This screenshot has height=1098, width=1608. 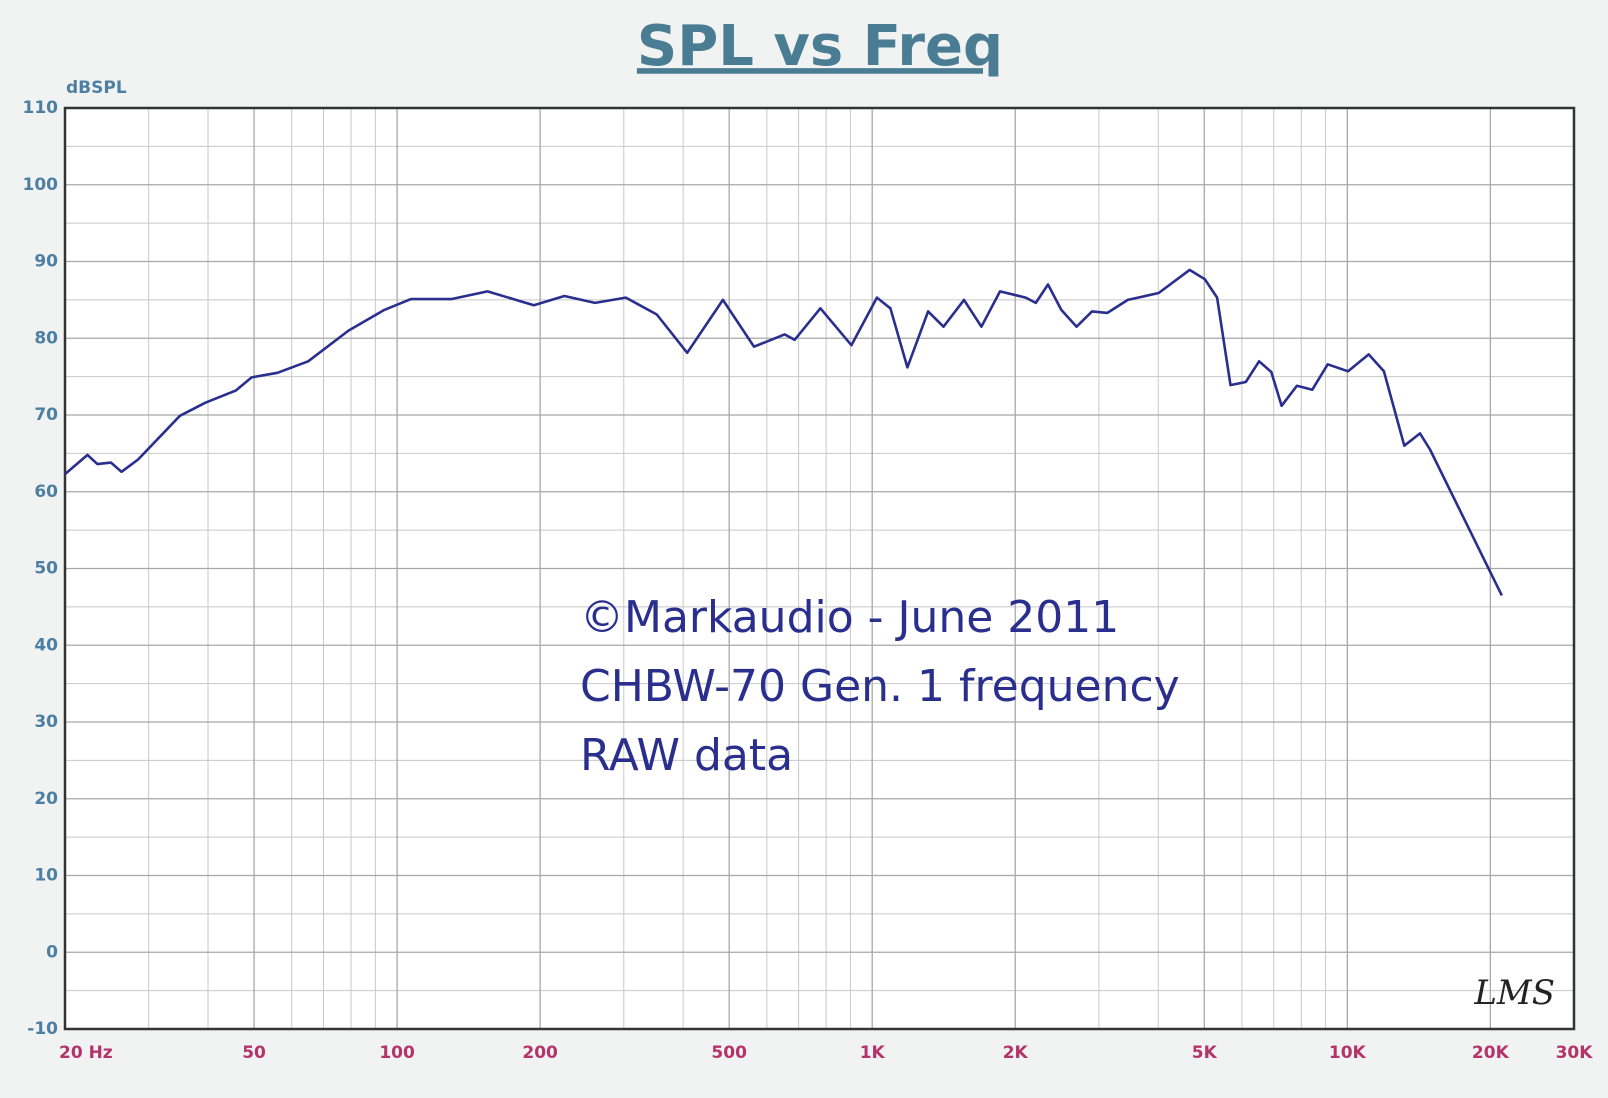 I want to click on chart-title: SPL vs Freq, so click(x=820, y=46).